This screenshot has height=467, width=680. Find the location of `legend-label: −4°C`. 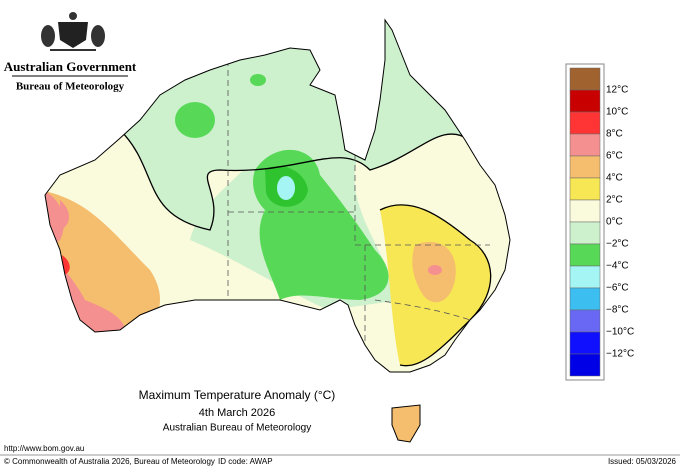

legend-label: −4°C is located at coordinates (617, 266).